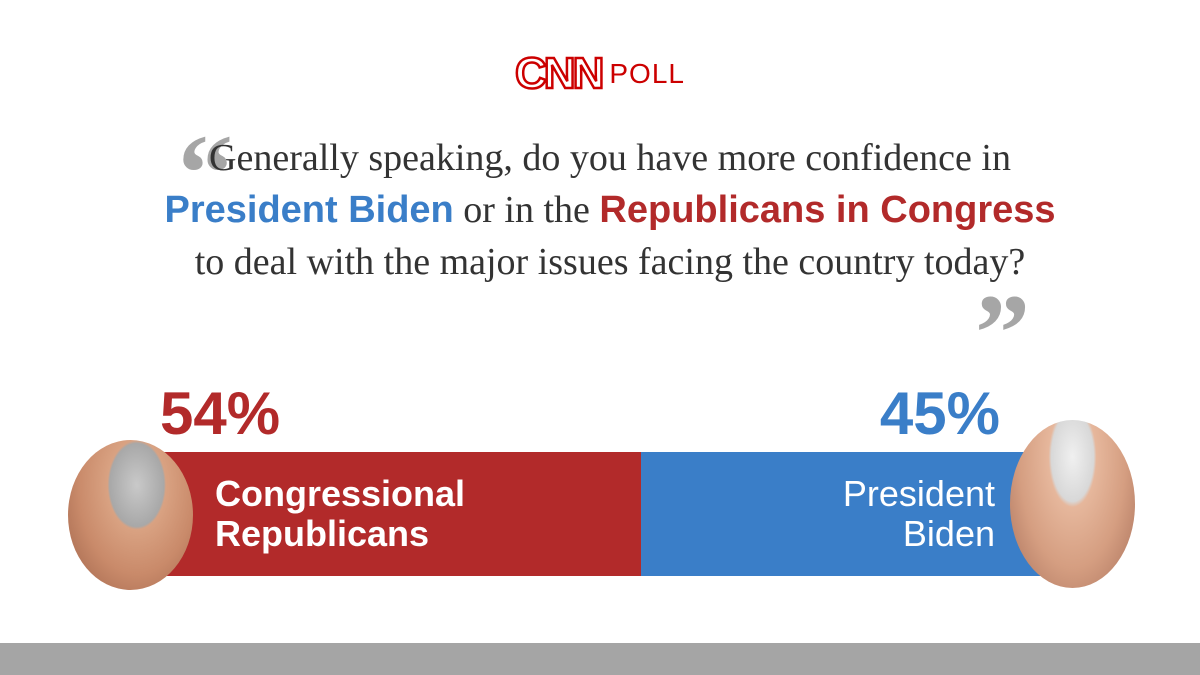 The height and width of the screenshot is (675, 1200). I want to click on republicans-percent-label: 54%, so click(220, 413).